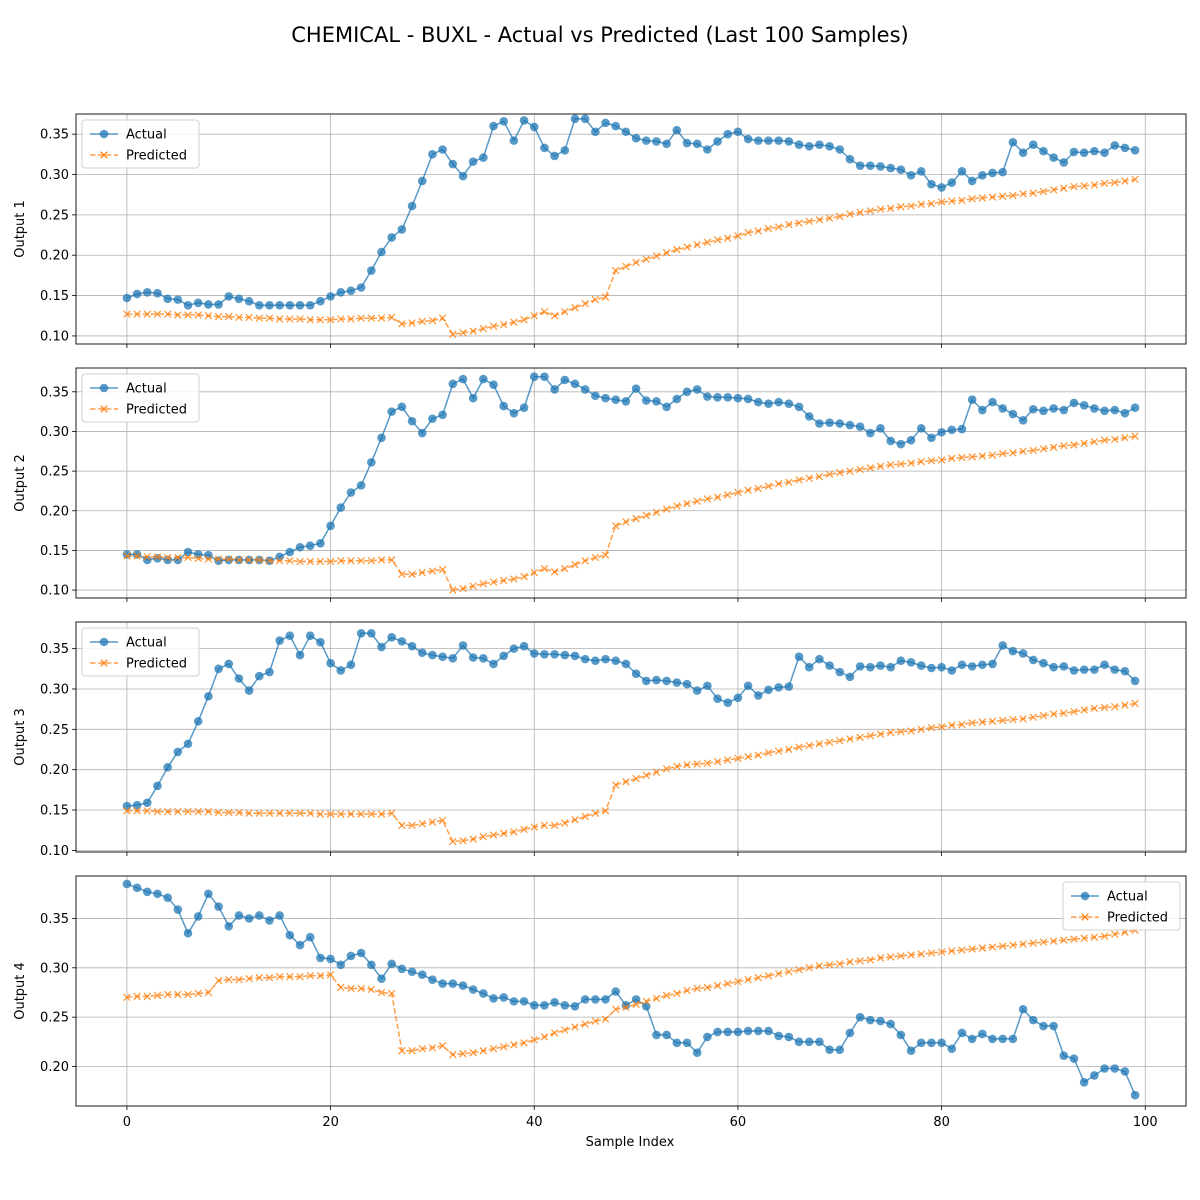  I want to click on y-tick-label: 0.35, so click(54, 392).